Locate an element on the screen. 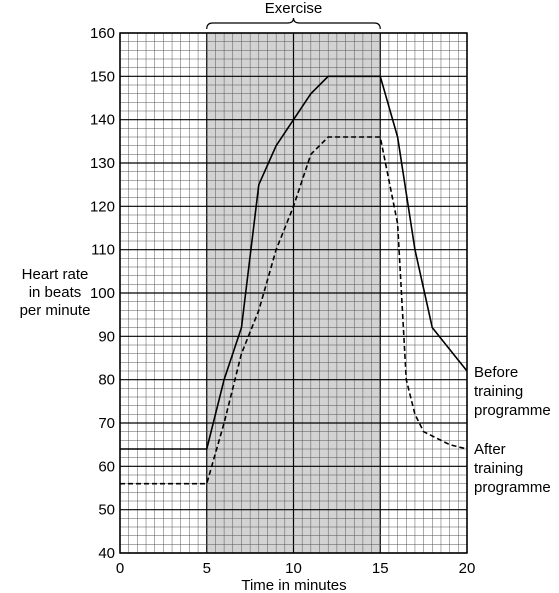 Image resolution: width=559 pixels, height=593 pixels. y-tick-label: 50 is located at coordinates (106, 510).